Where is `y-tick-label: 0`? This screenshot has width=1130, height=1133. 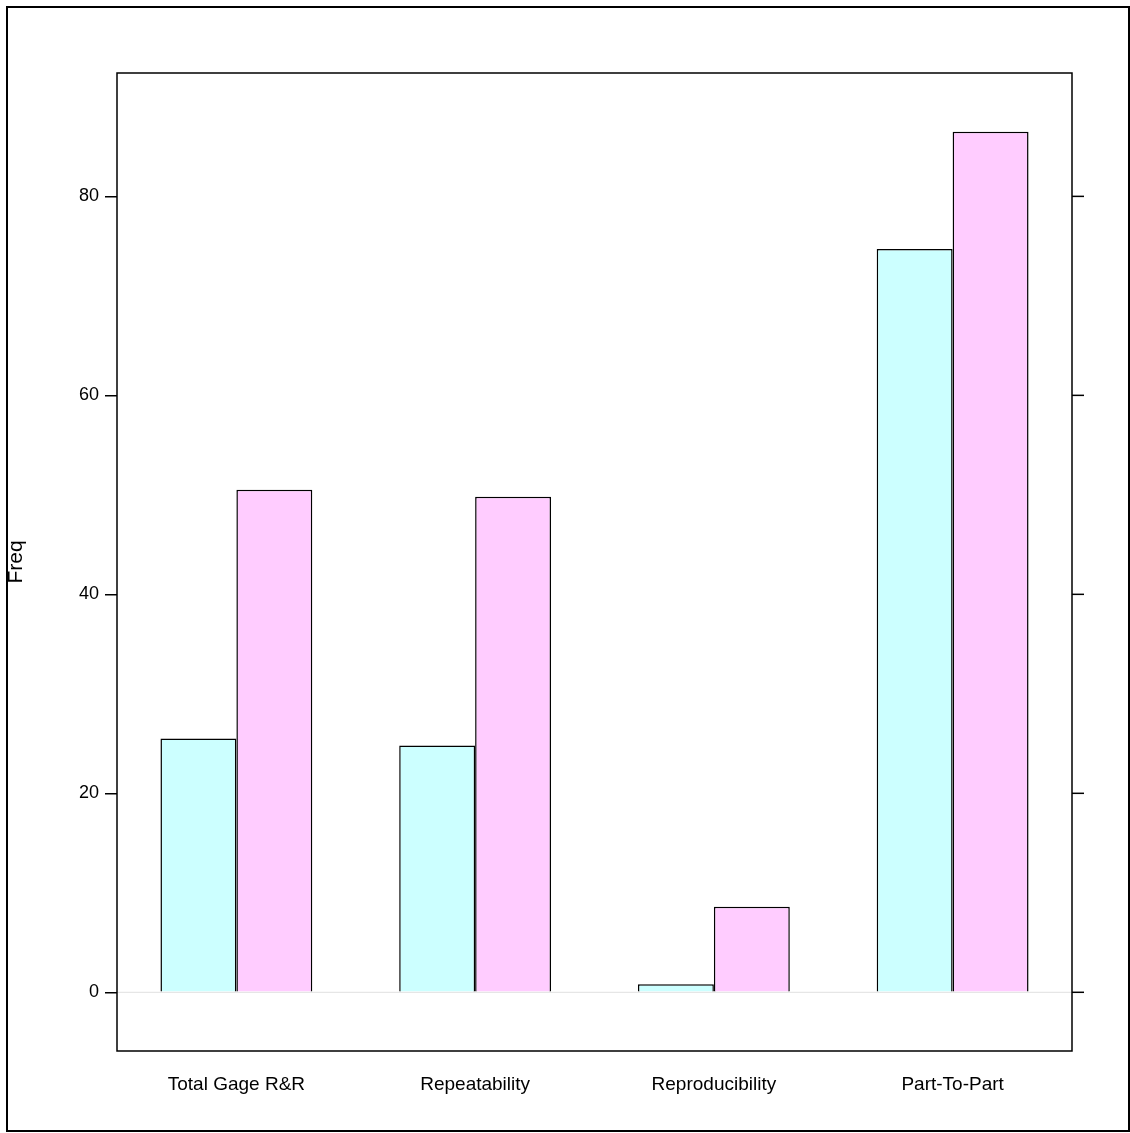 y-tick-label: 0 is located at coordinates (93, 991).